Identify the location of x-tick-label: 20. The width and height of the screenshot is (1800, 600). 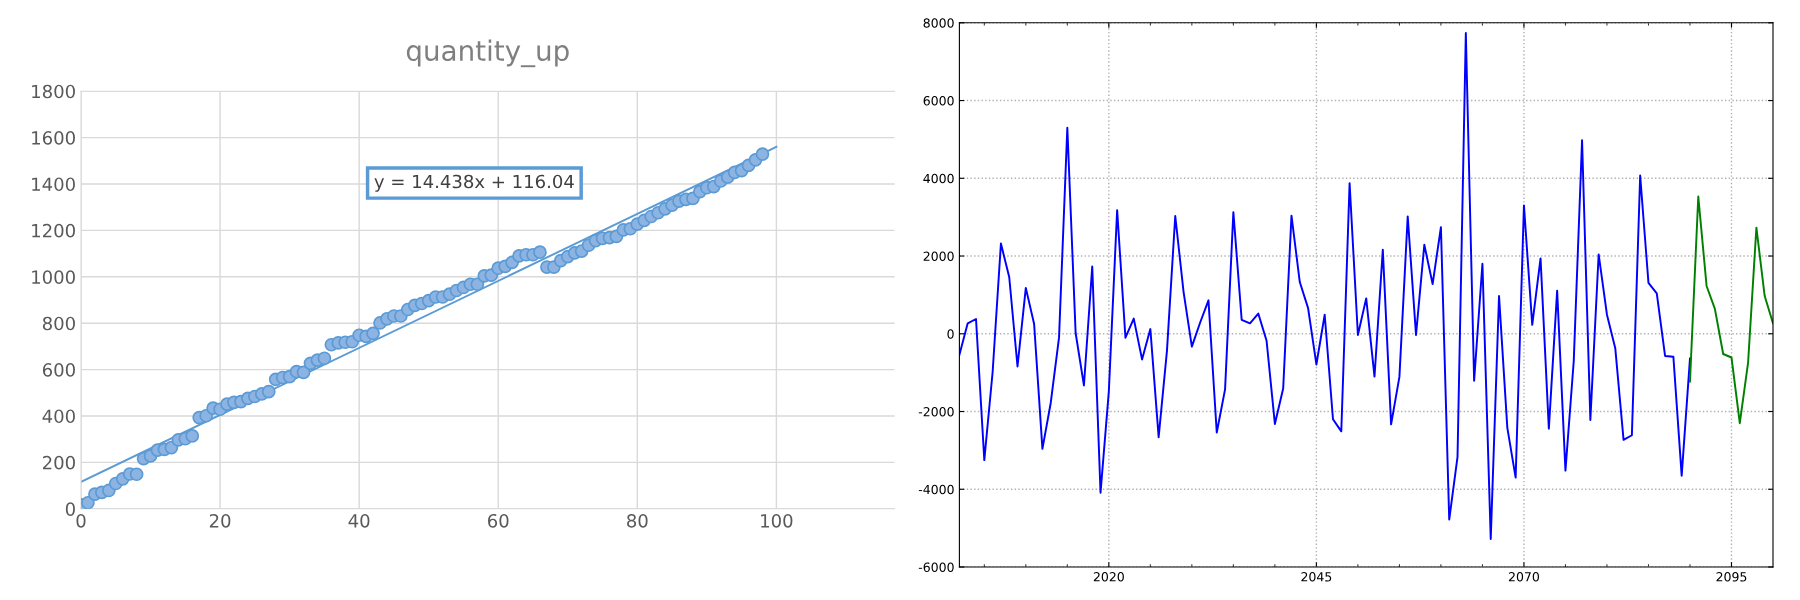
(220, 520).